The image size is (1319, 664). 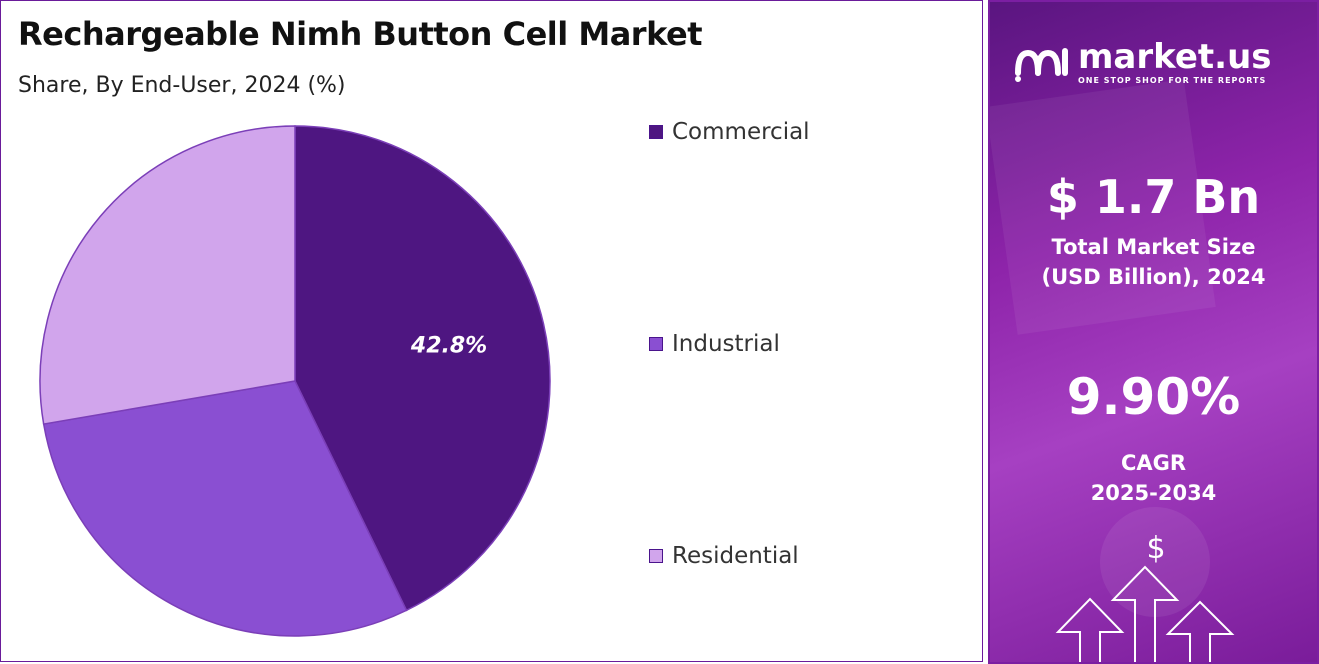 I want to click on cagr-label: CAGR, so click(x=1153, y=463).